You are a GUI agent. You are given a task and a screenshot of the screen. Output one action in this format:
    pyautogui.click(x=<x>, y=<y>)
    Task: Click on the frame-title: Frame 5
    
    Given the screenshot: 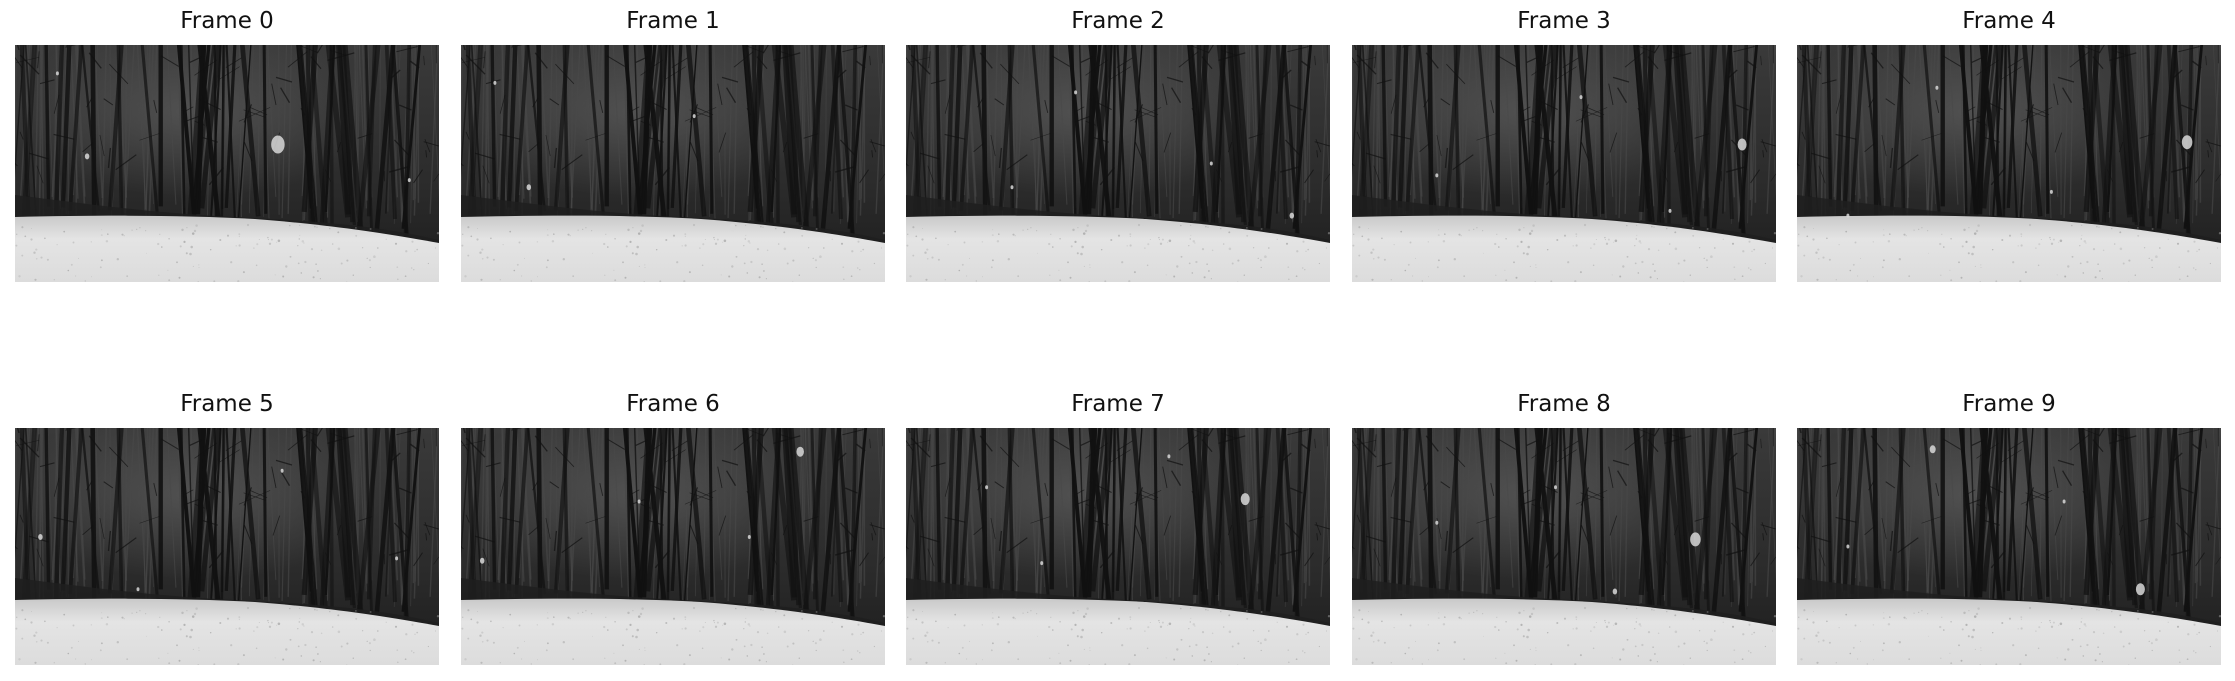 What is the action you would take?
    pyautogui.click(x=227, y=404)
    